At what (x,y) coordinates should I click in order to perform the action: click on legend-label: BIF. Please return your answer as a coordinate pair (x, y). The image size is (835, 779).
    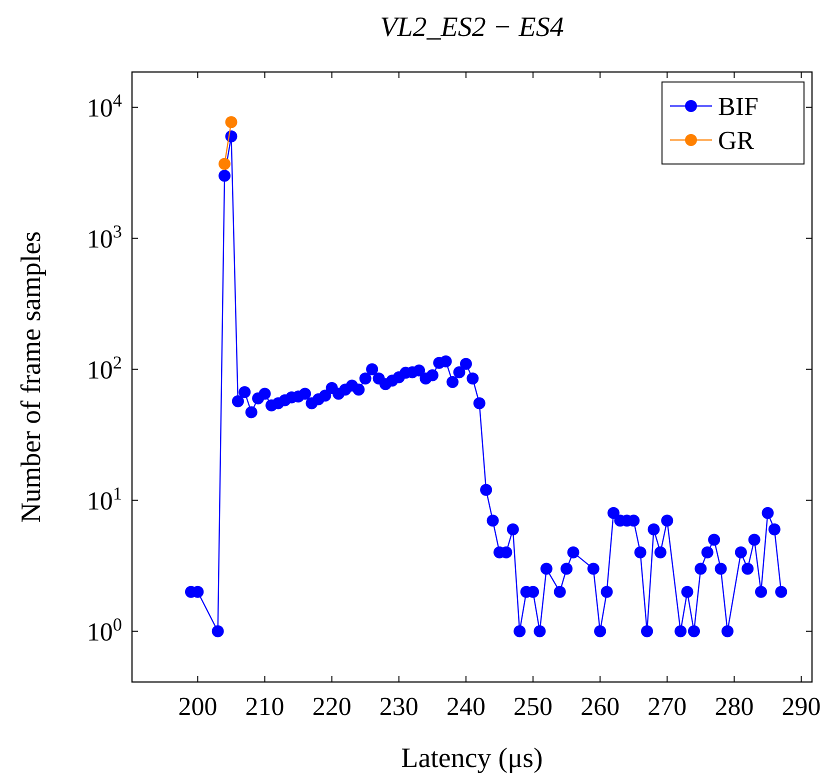
    Looking at the image, I should click on (738, 106).